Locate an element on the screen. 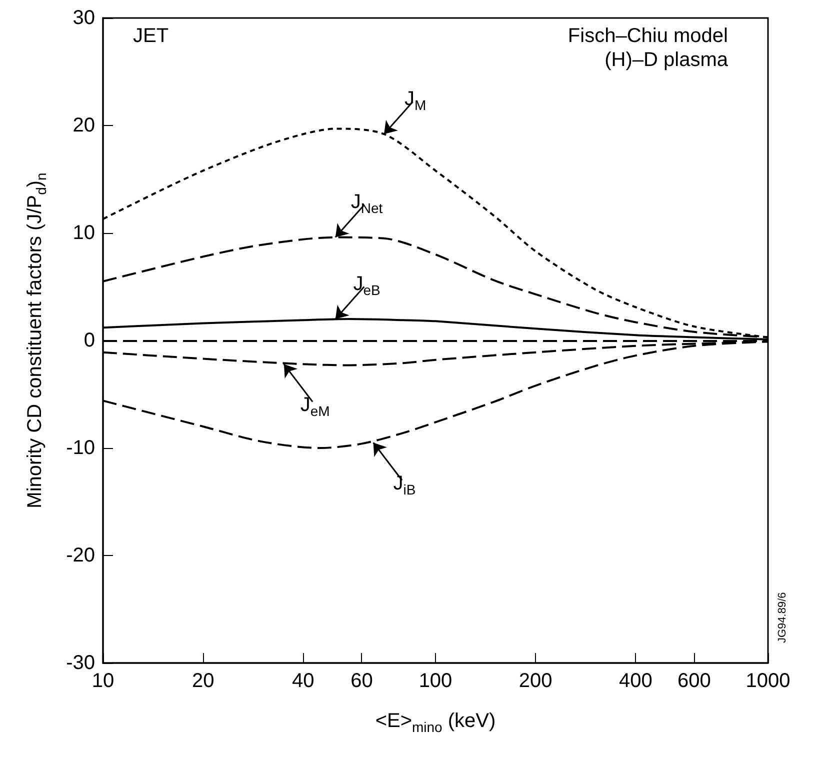 The width and height of the screenshot is (816, 765). x-tick-label: 400 is located at coordinates (635, 681).